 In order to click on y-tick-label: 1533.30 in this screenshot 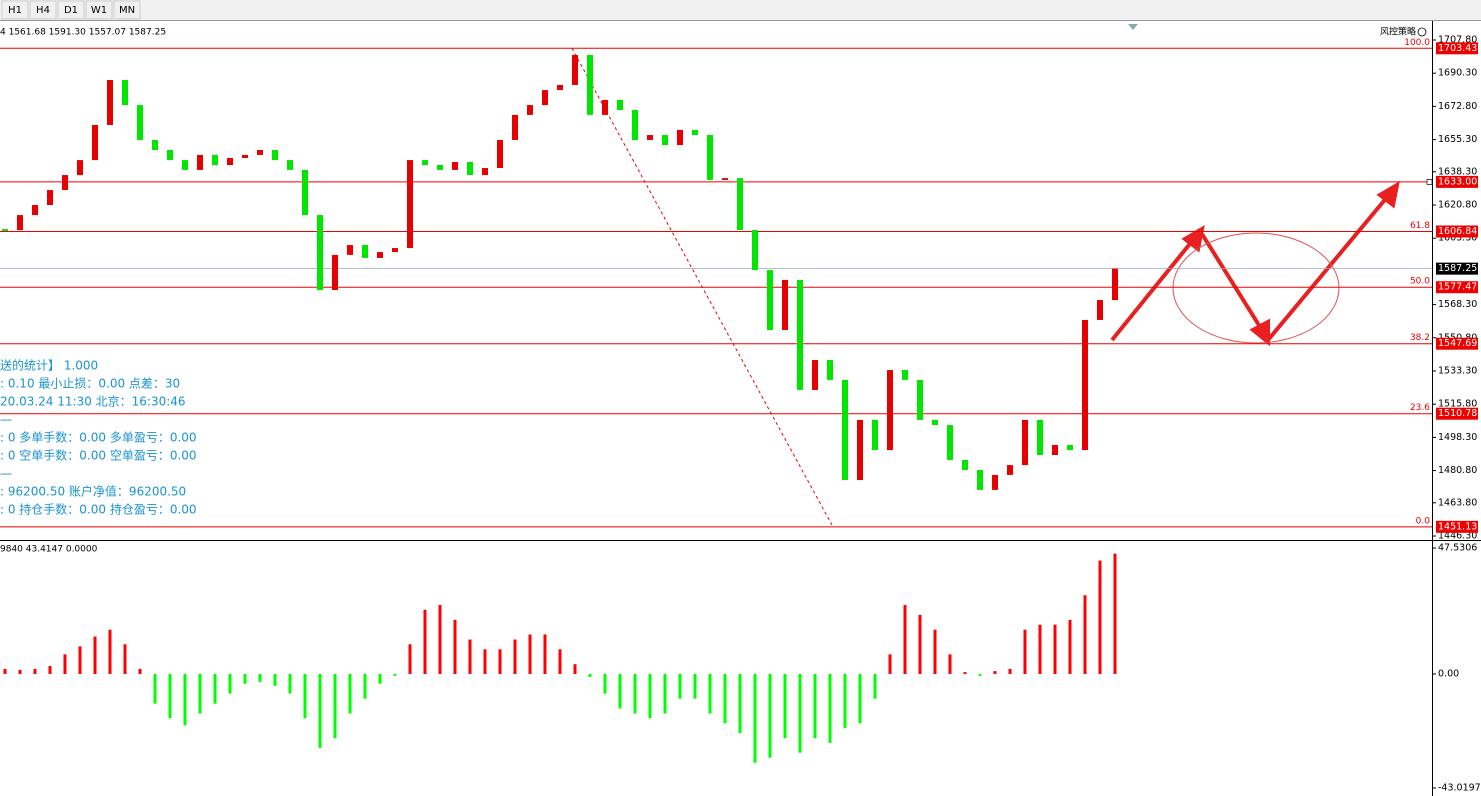, I will do `click(1457, 370)`.